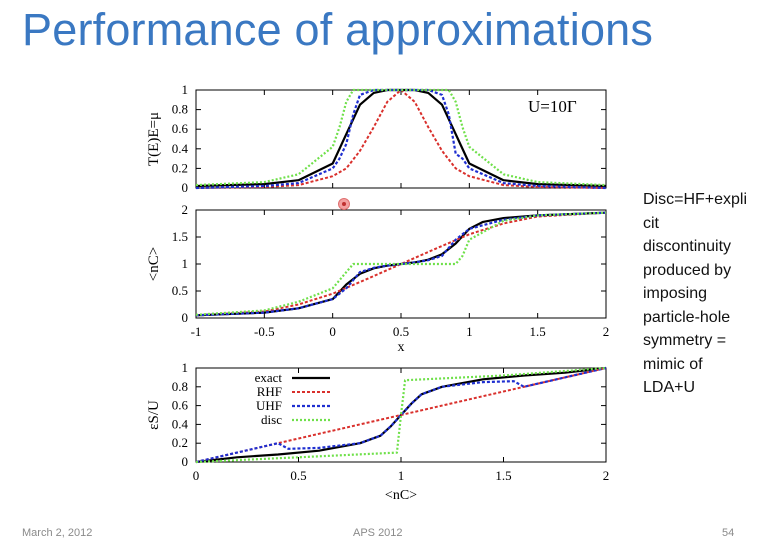 The image size is (764, 555). I want to click on legend-label: disc, so click(271, 419).